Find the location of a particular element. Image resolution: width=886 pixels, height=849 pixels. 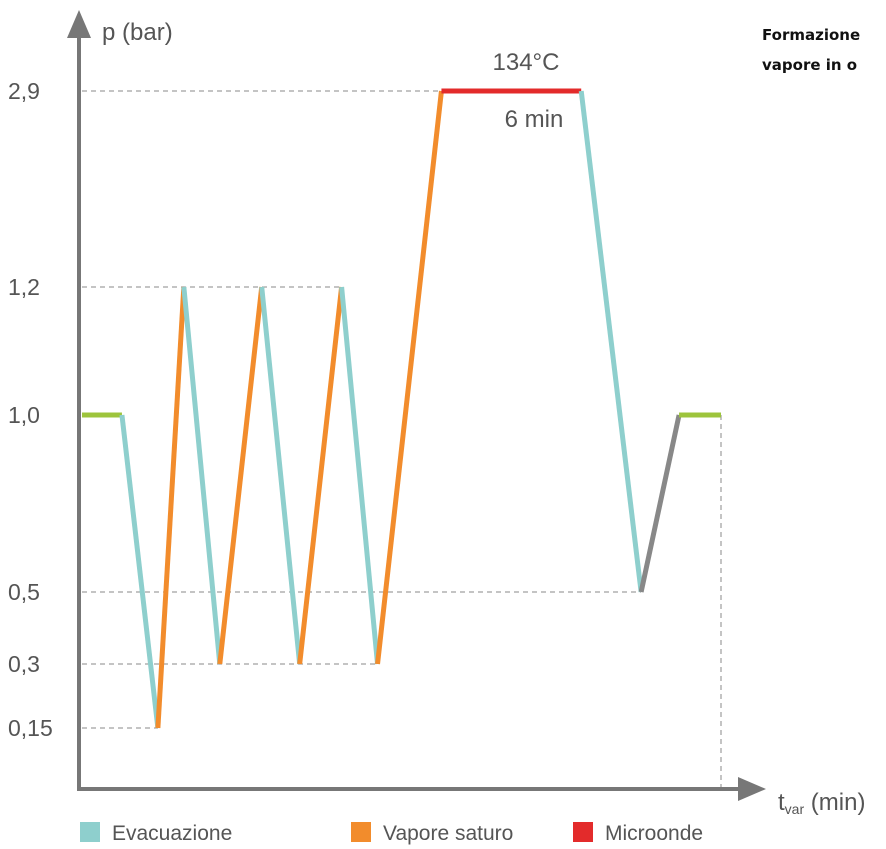

side-title-line-1: Formazione is located at coordinates (811, 35).